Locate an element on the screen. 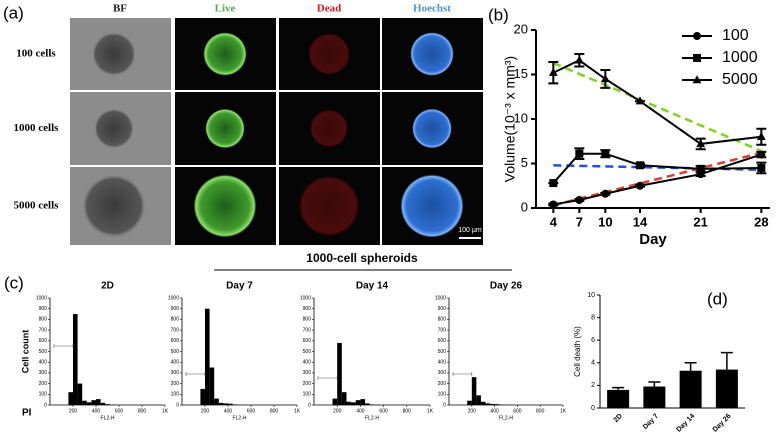  legend-label: 5000 is located at coordinates (740, 79).